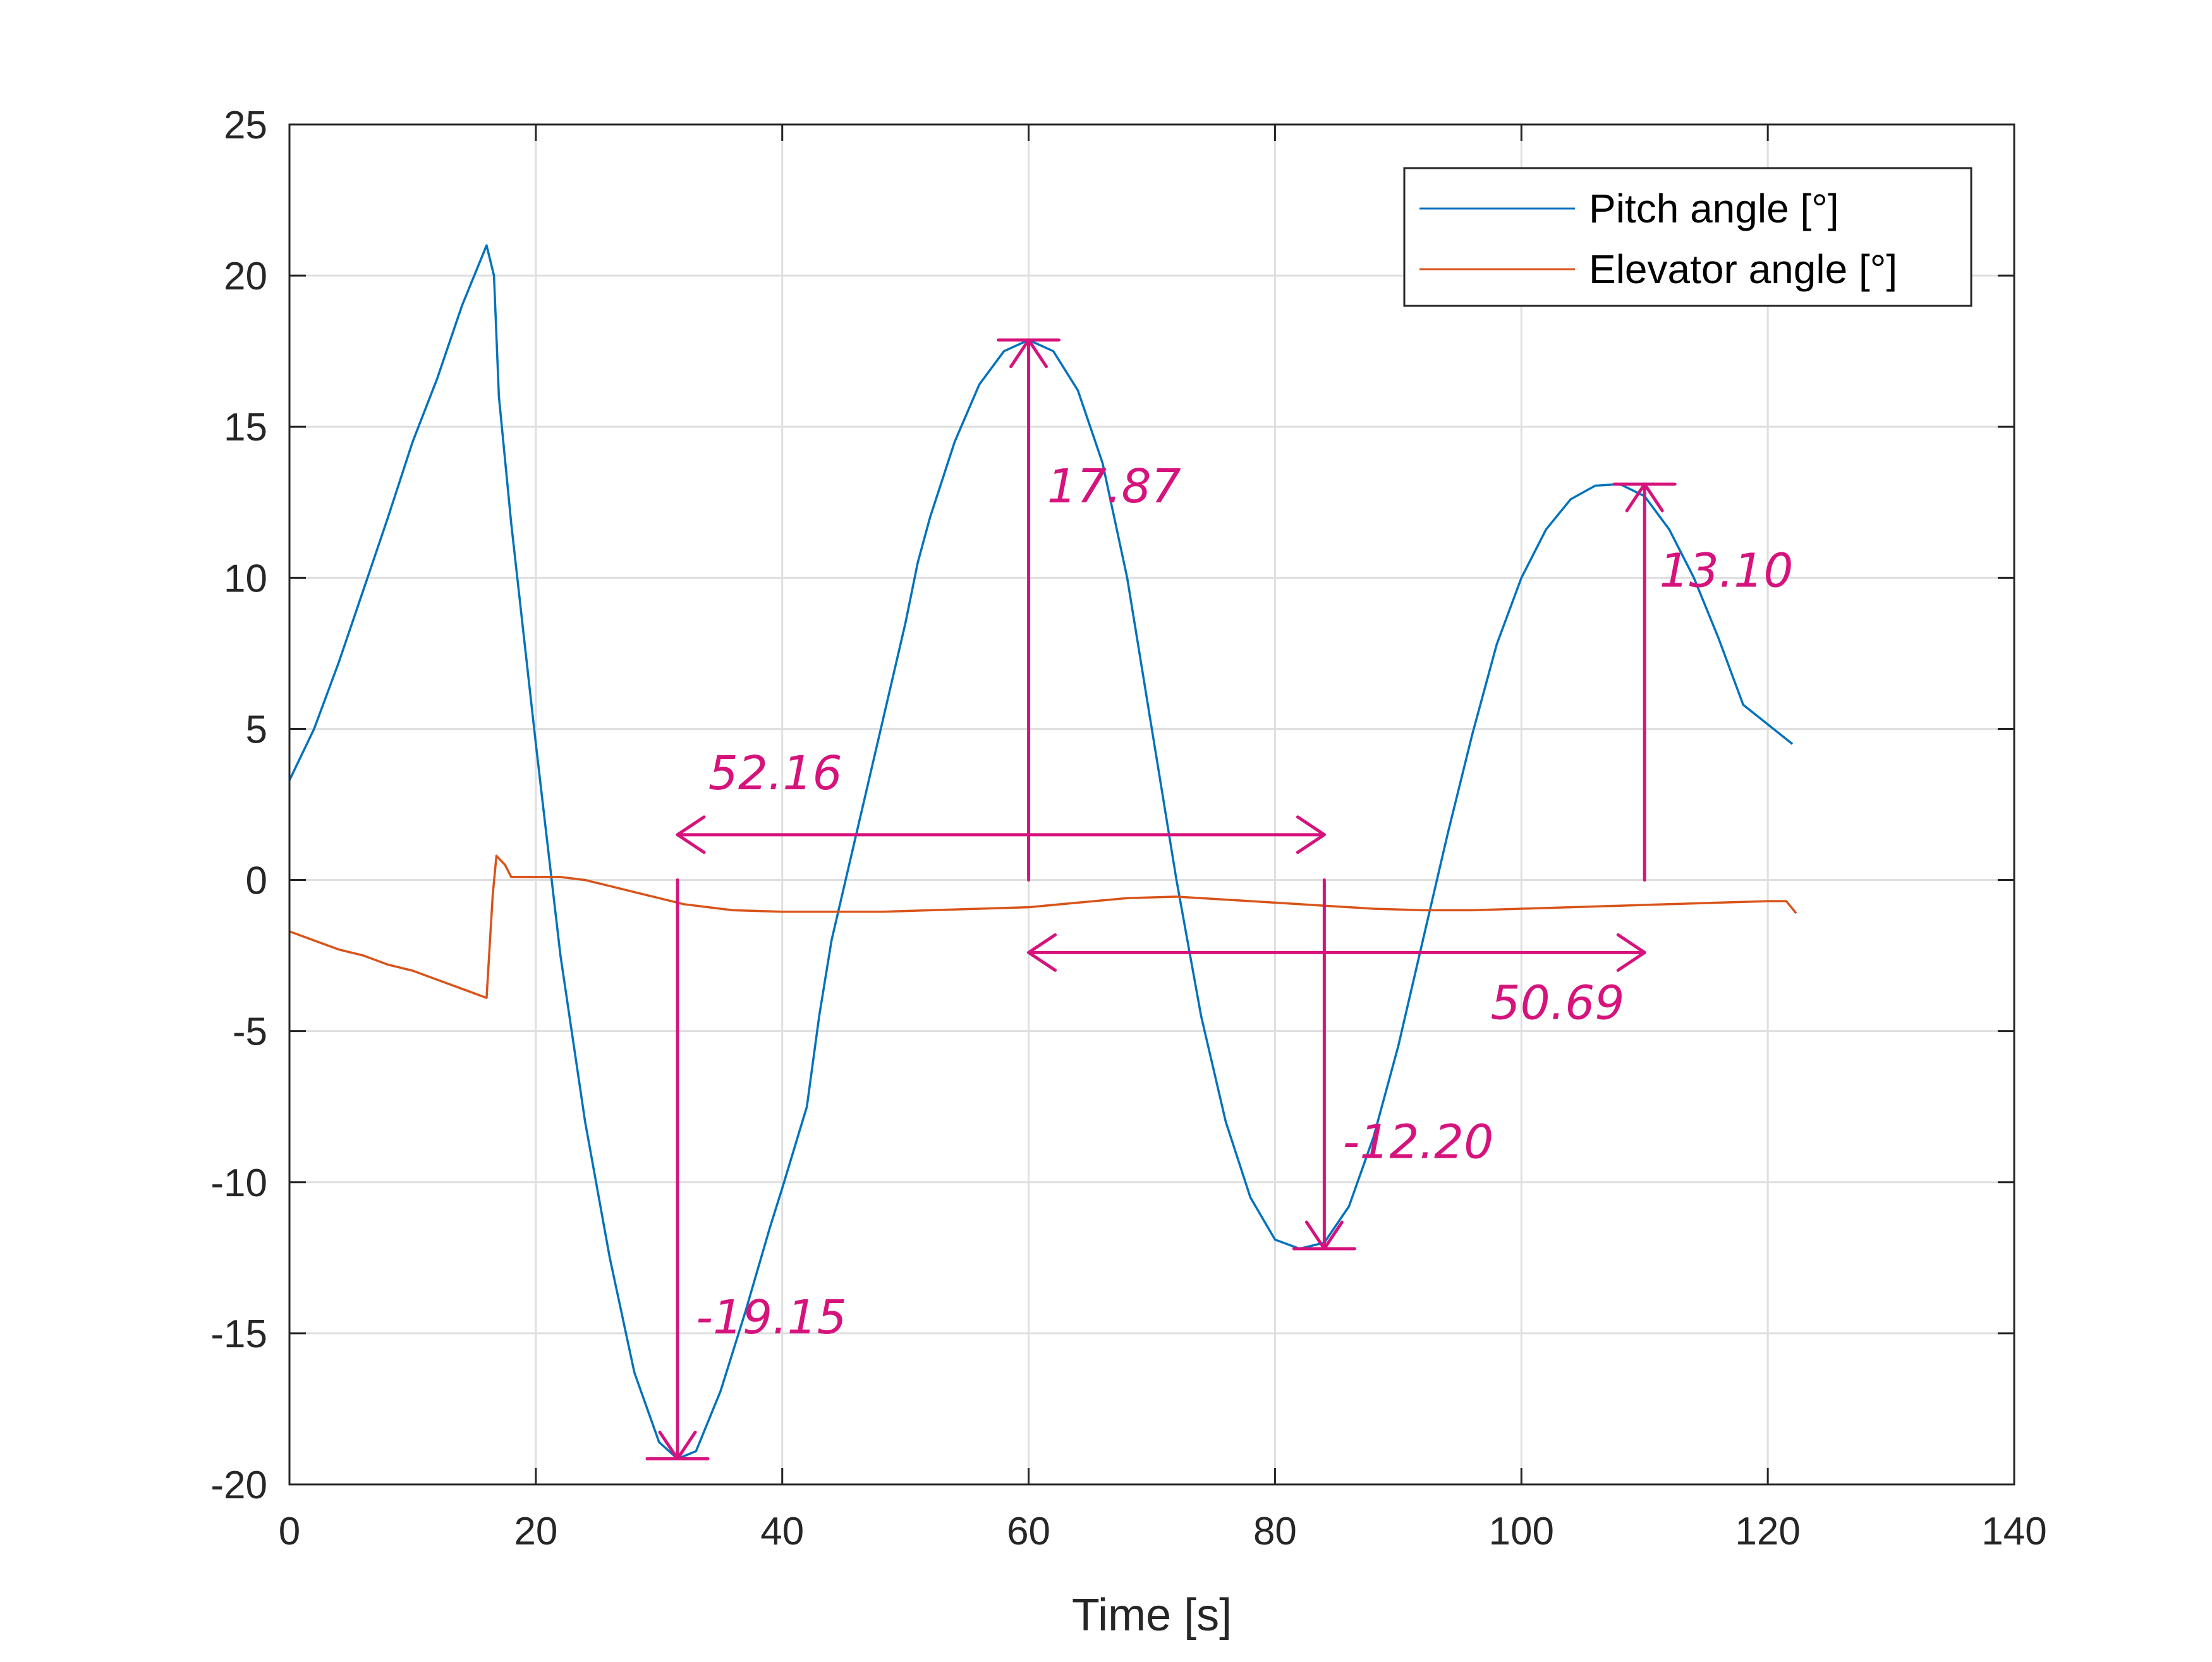  I want to click on y-tick-label: -5, so click(250, 1032).